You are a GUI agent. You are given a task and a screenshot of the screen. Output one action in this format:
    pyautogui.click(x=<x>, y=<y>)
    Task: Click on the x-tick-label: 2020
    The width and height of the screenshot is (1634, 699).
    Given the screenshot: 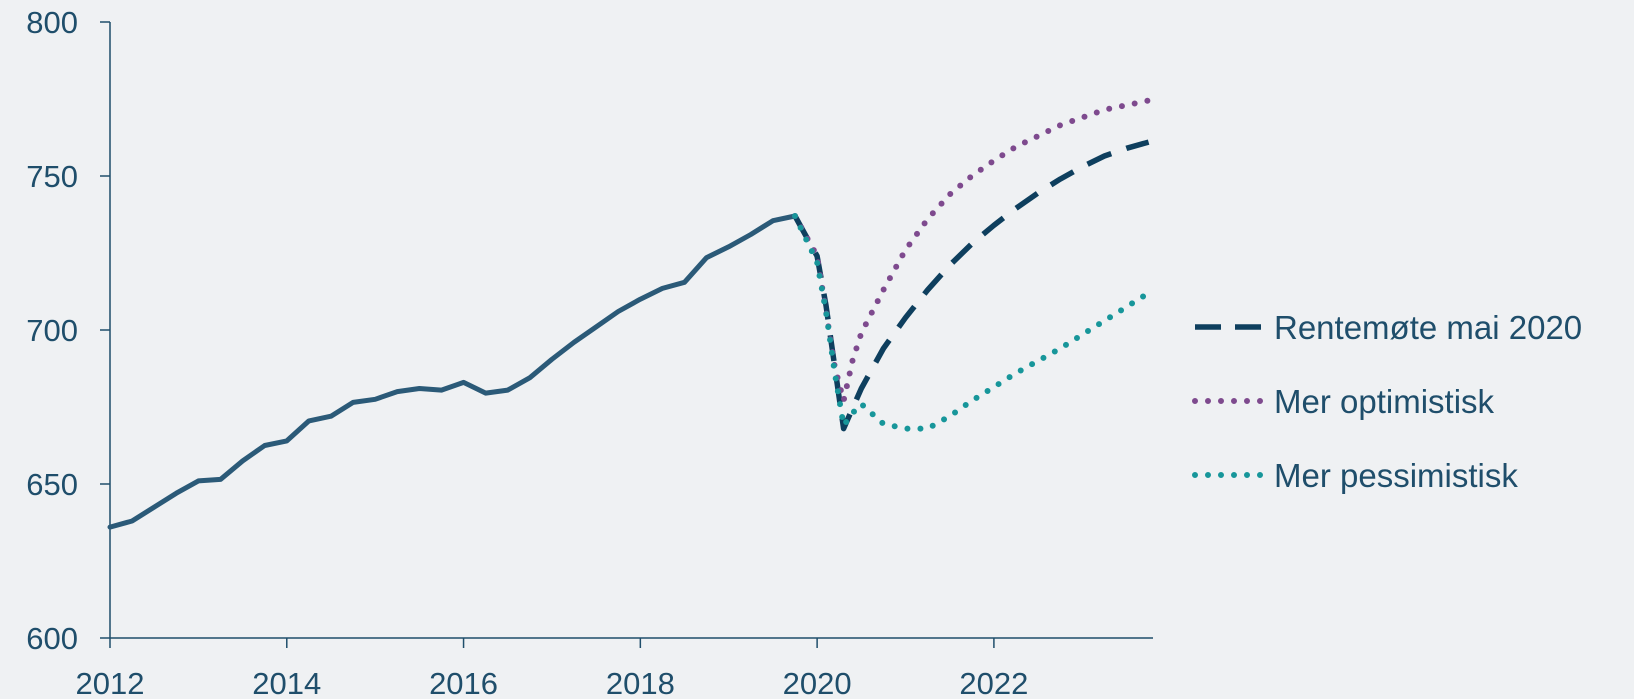 What is the action you would take?
    pyautogui.click(x=817, y=682)
    